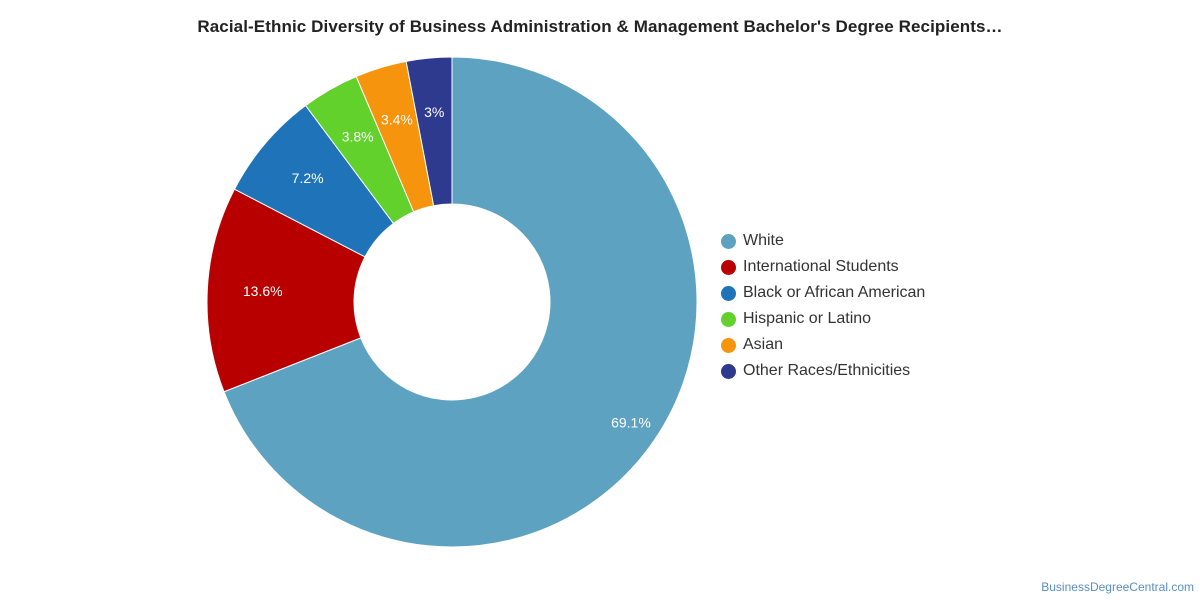 This screenshot has height=600, width=1200. Describe the element at coordinates (823, 345) in the screenshot. I see `legend-item-asian: Asian` at that location.